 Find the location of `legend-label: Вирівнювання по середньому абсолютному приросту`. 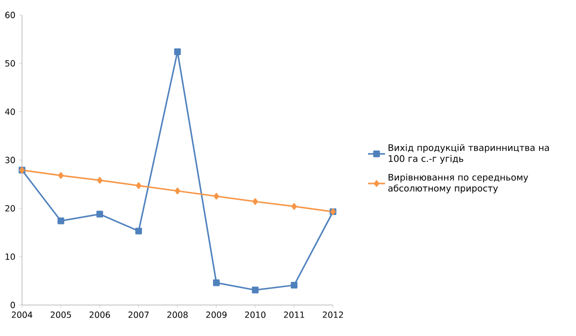

legend-label: Вирівнювання по середньому абсолютному приросту is located at coordinates (458, 184).